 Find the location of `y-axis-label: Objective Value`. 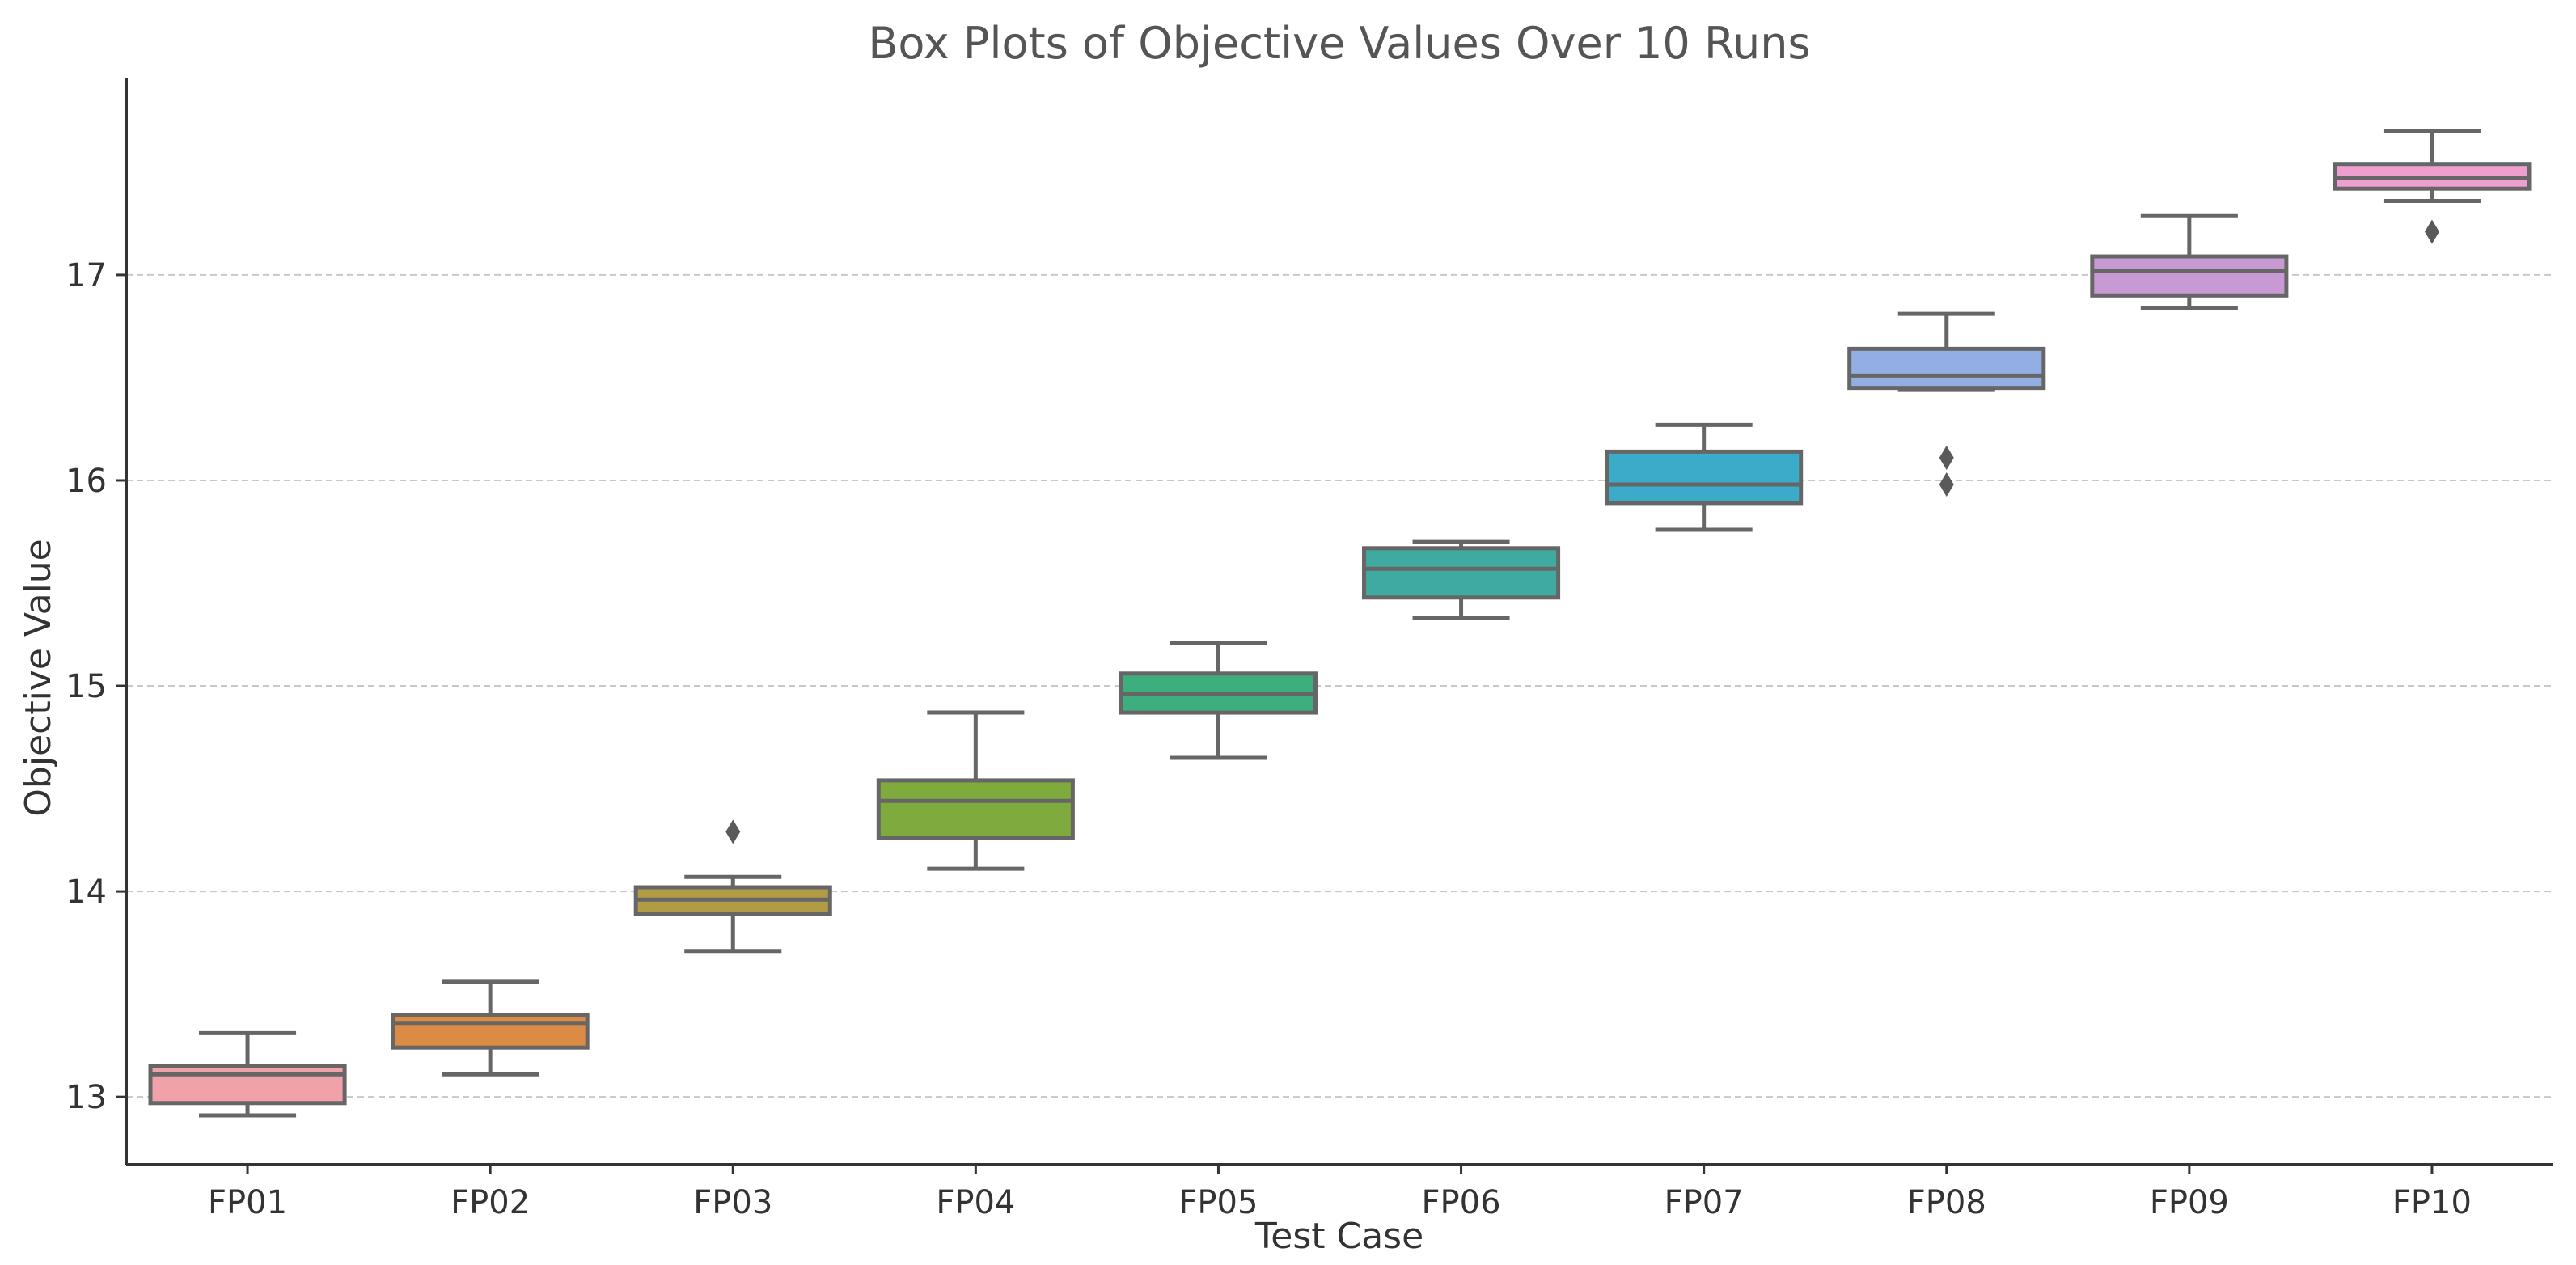

y-axis-label: Objective Value is located at coordinates (38, 677).